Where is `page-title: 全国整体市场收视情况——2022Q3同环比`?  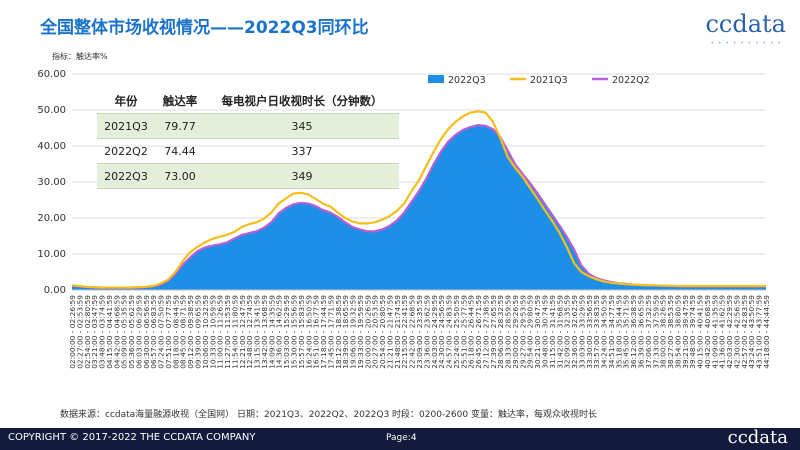
page-title: 全国整体市场收视情况——2022Q3同环比 is located at coordinates (204, 28).